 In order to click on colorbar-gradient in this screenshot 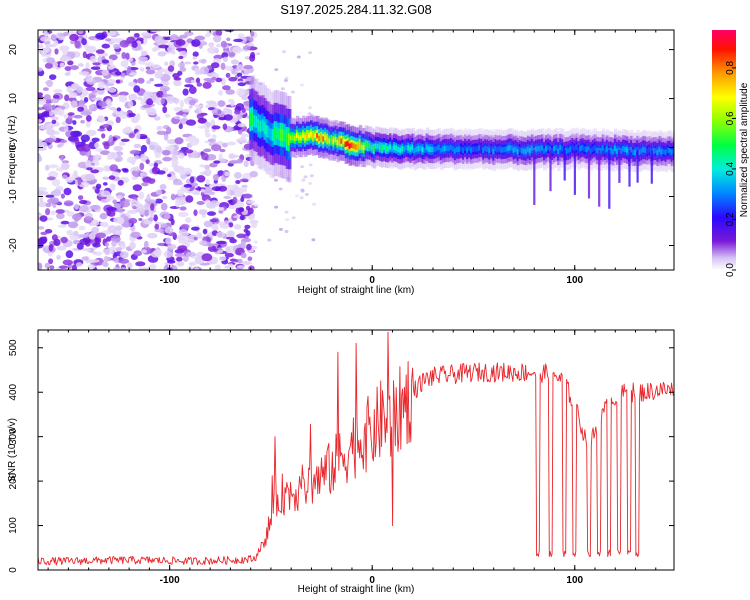, I will do `click(724, 150)`.